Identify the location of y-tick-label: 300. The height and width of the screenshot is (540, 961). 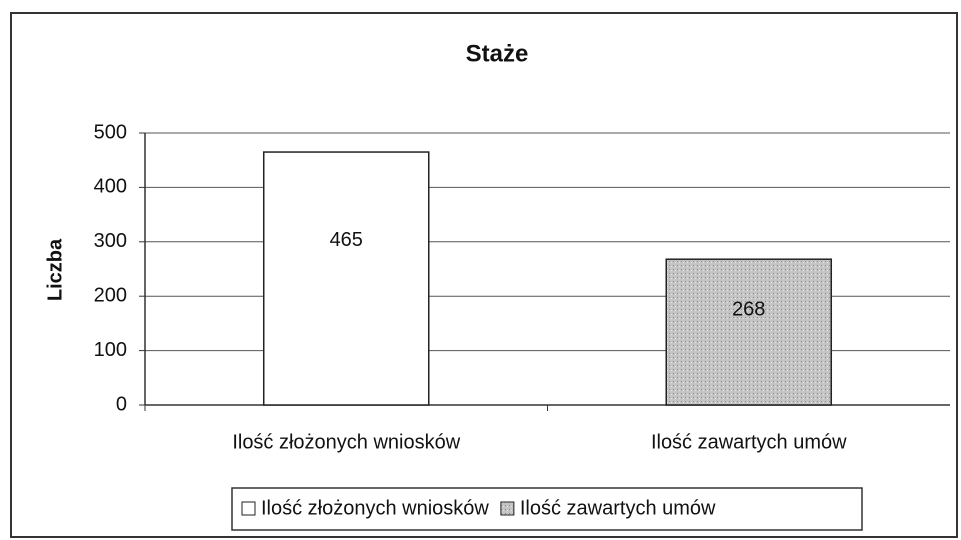
(110, 241).